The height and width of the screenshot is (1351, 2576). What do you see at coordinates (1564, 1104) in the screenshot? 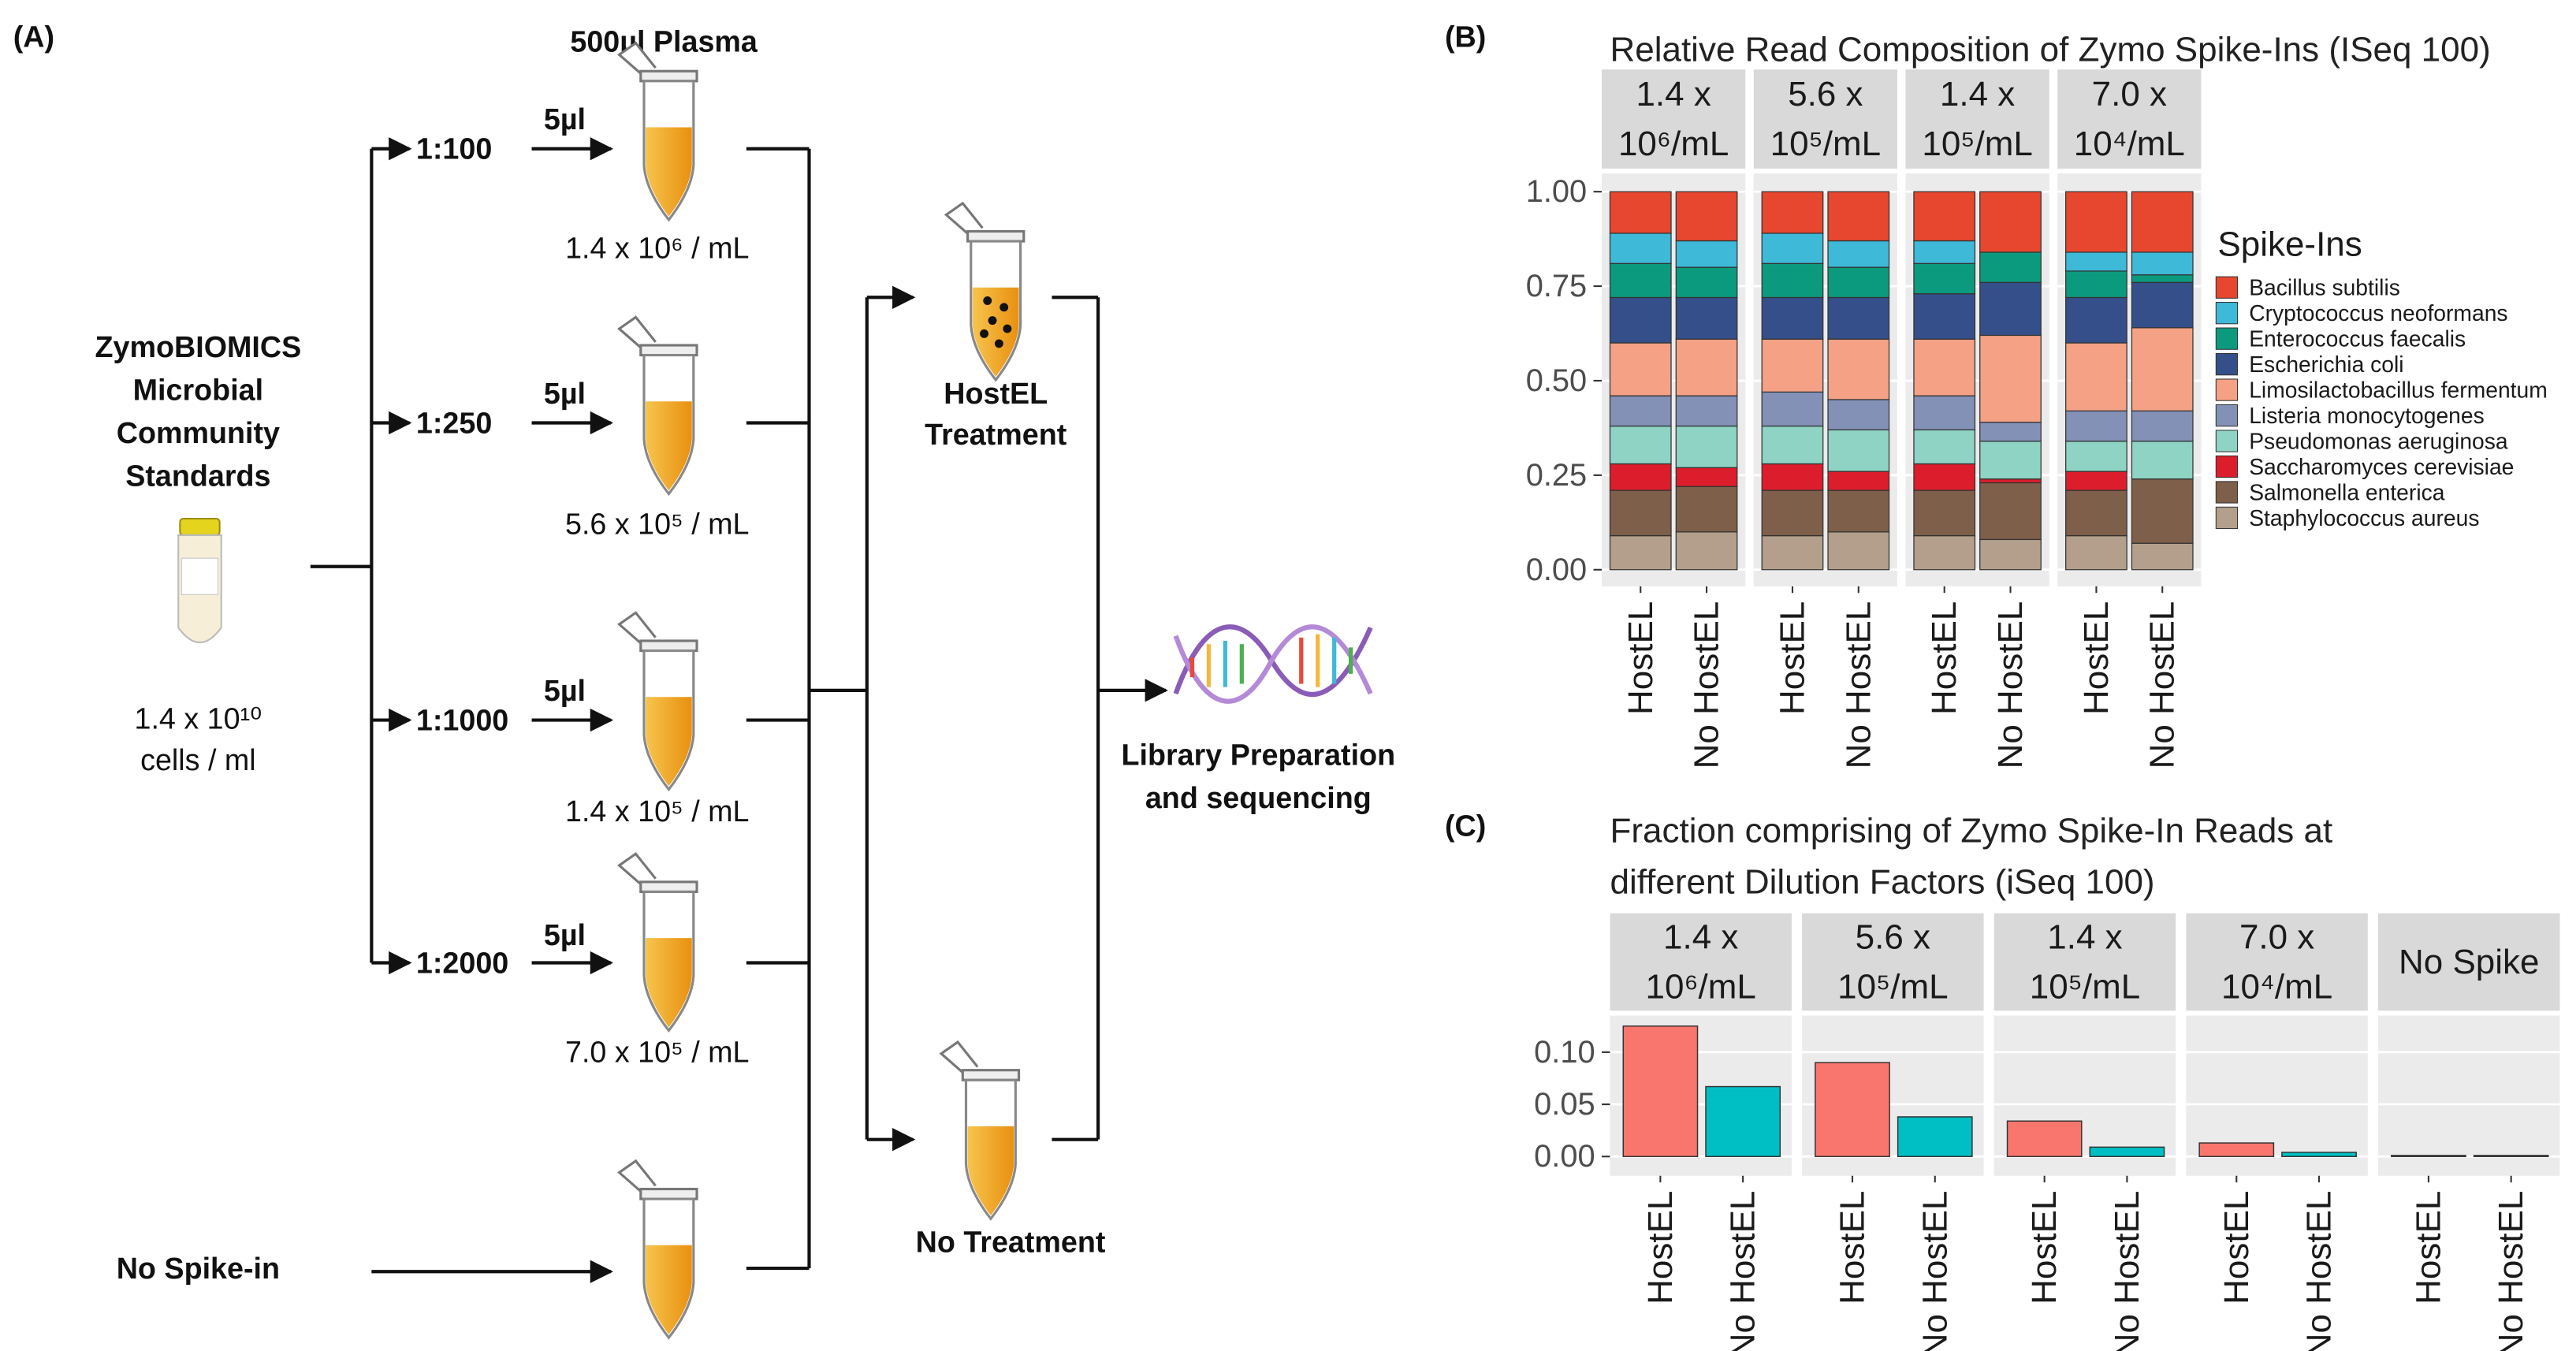
I see `y-tick-label: 0.05` at bounding box center [1564, 1104].